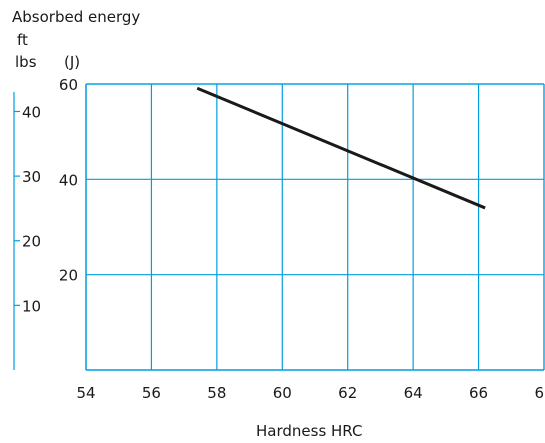 This screenshot has height=443, width=545. I want to click on y-axis-unit-joule: (J), so click(72, 62).